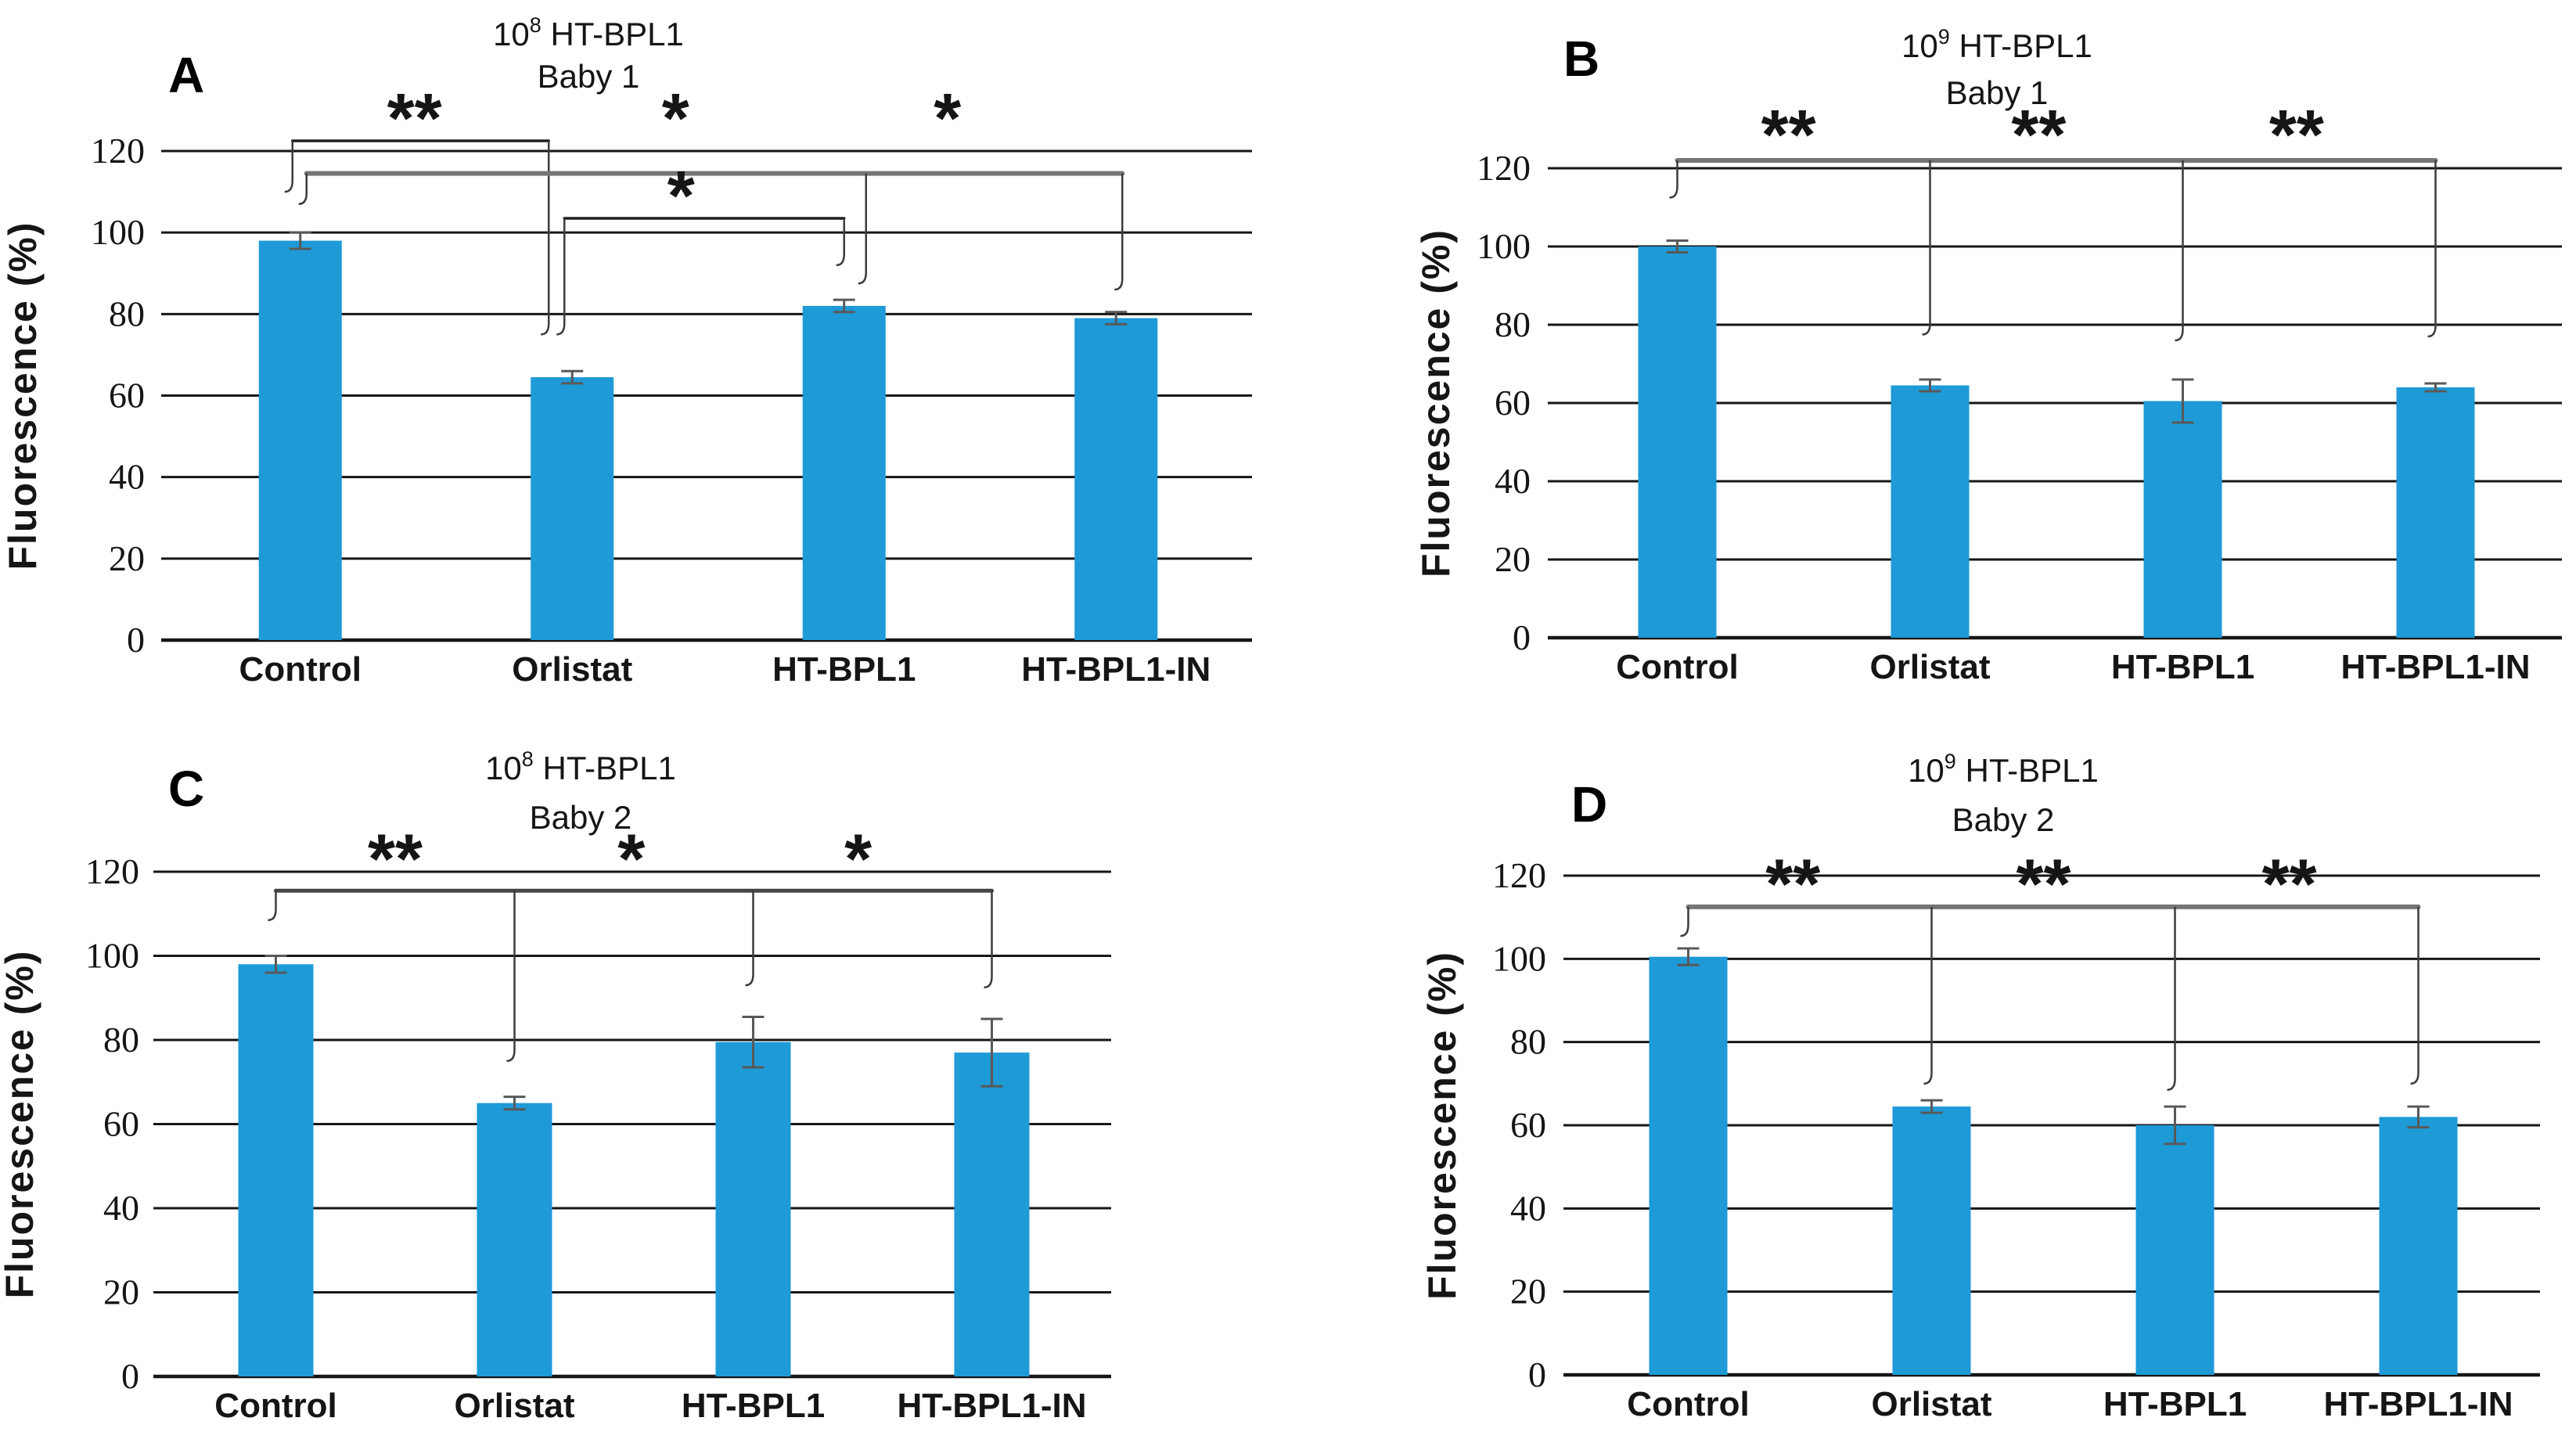 Image resolution: width=2576 pixels, height=1450 pixels. What do you see at coordinates (947, 119) in the screenshot?
I see `significance-label-A-3: *` at bounding box center [947, 119].